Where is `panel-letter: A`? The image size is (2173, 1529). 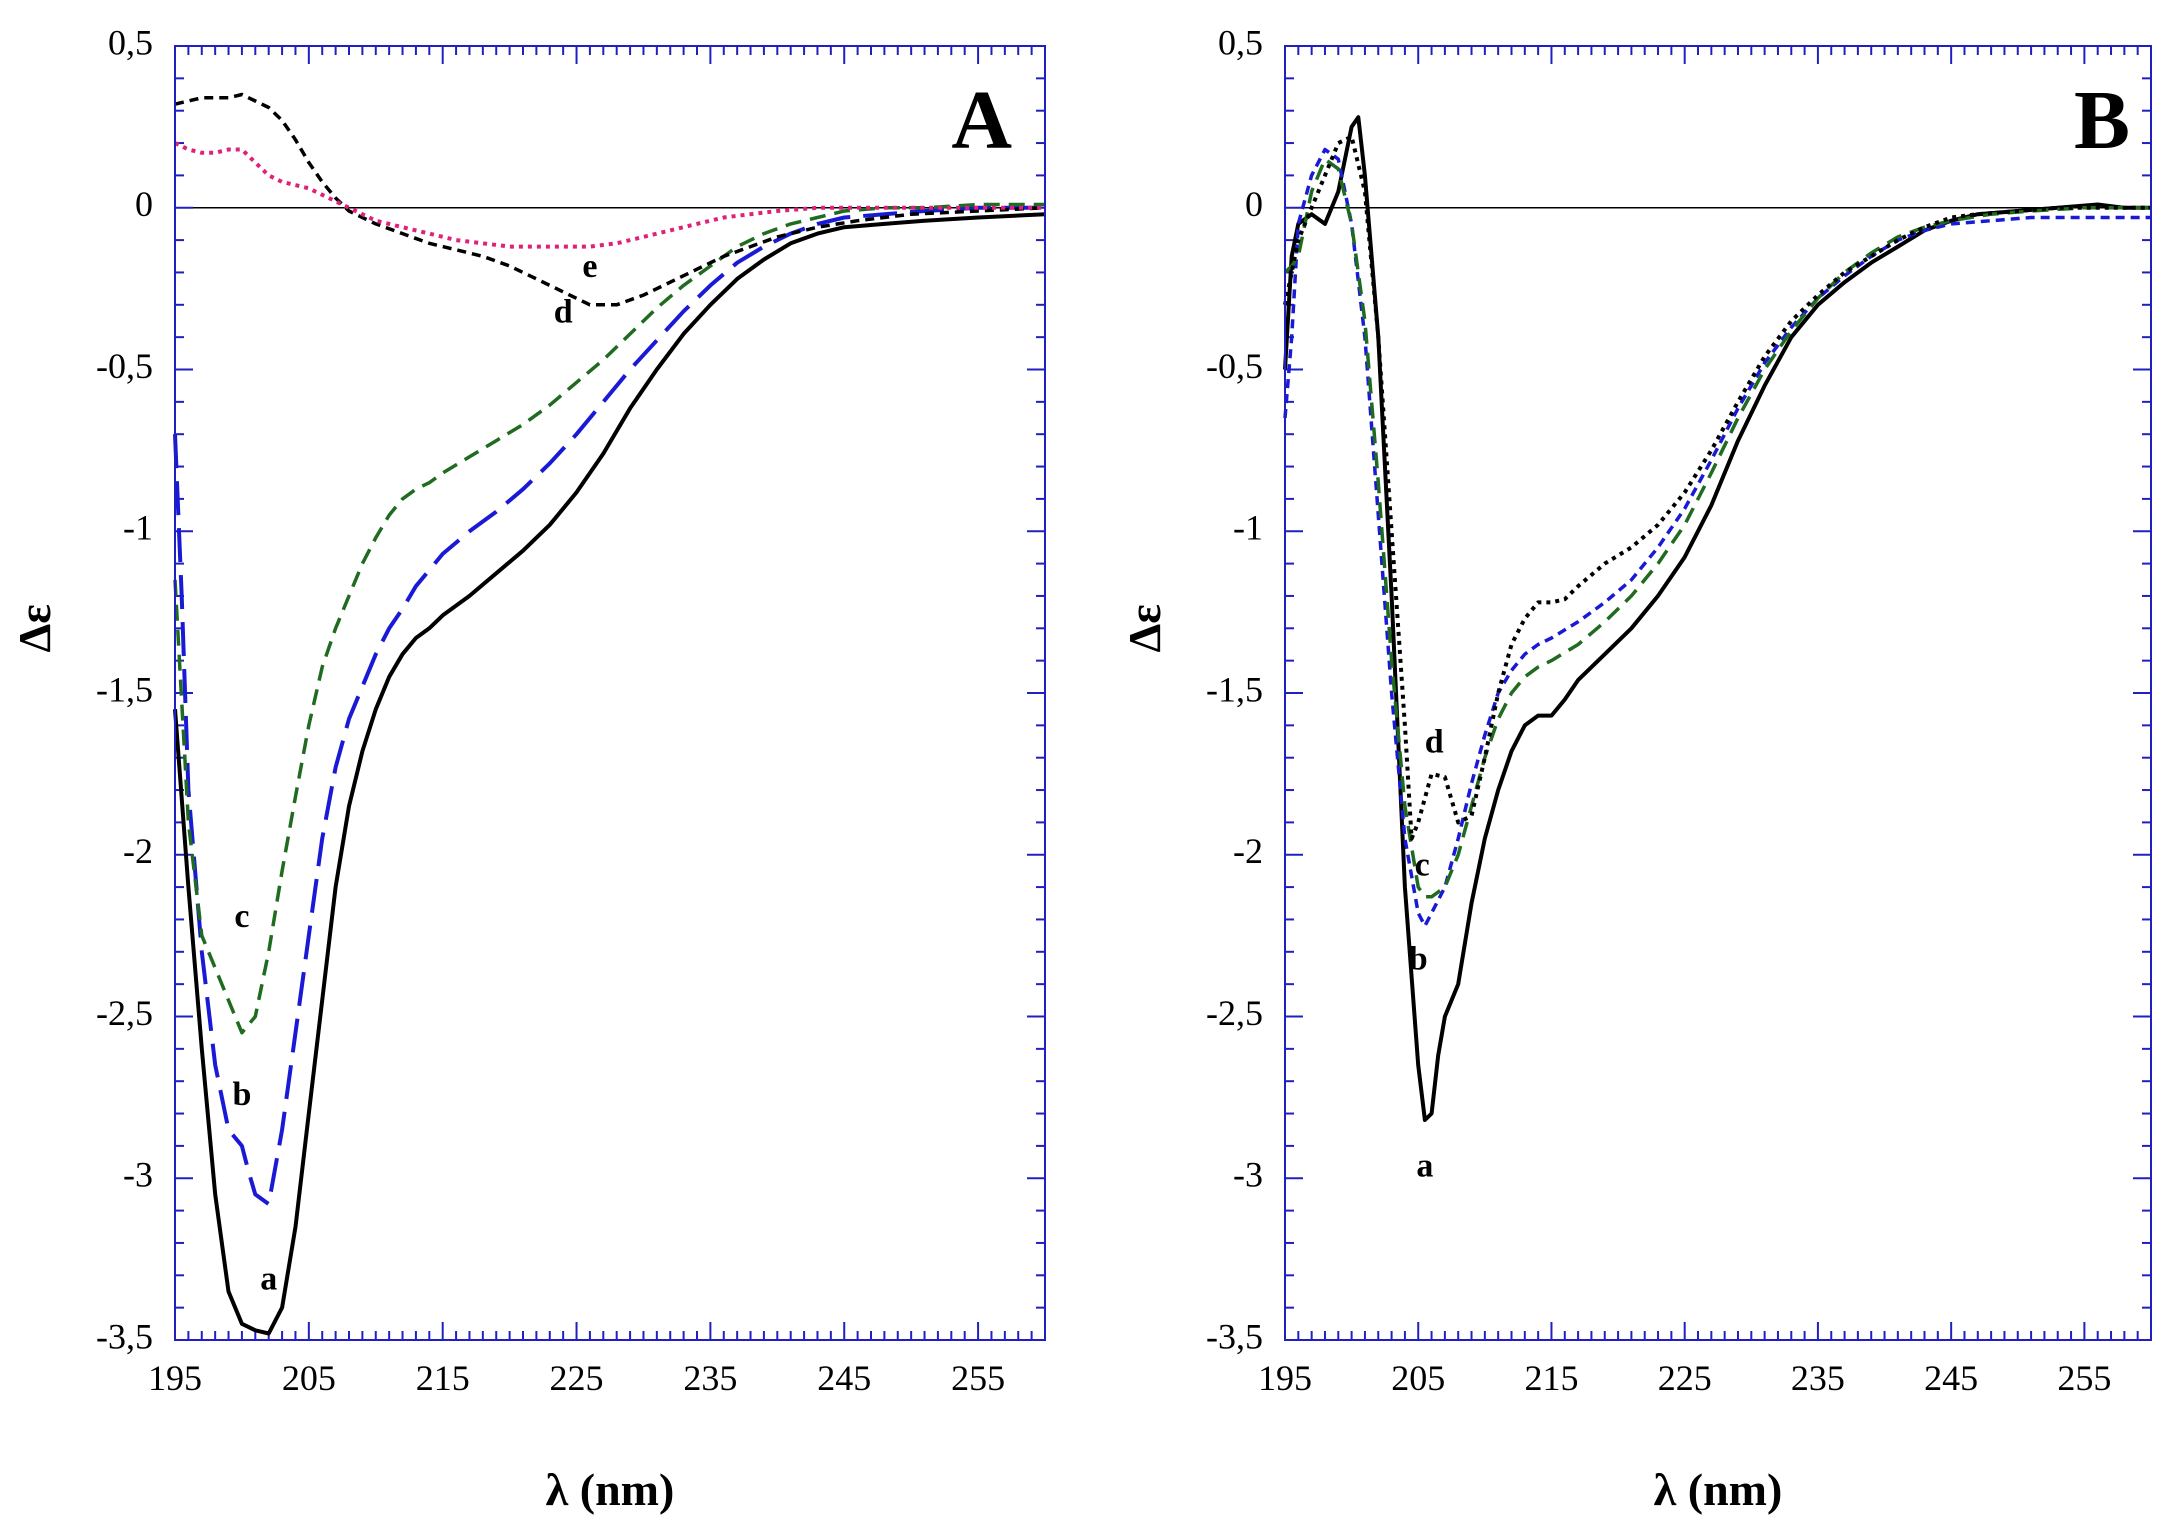 panel-letter: A is located at coordinates (981, 120).